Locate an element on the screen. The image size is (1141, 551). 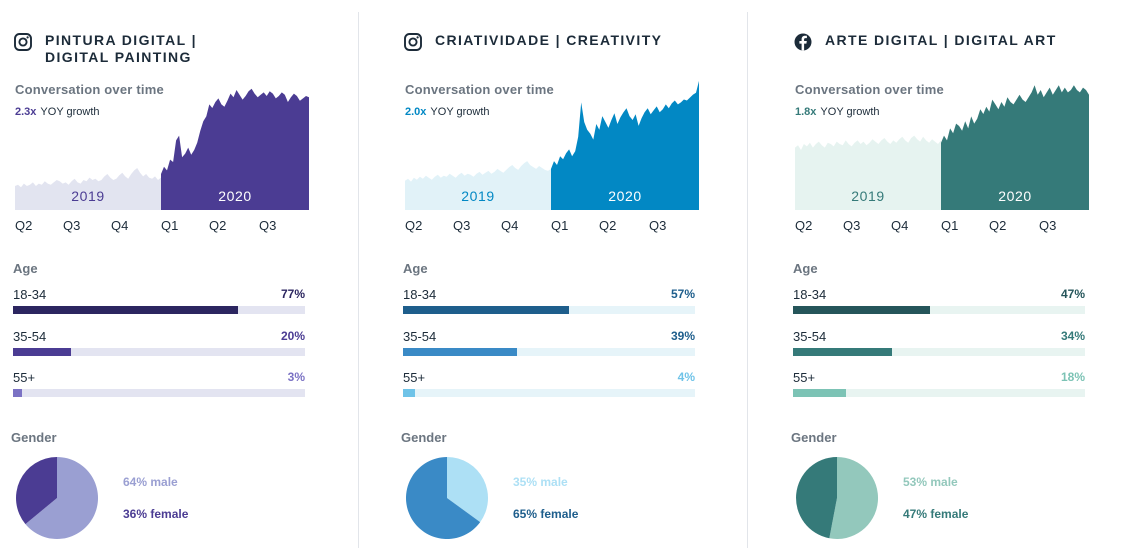
age-percent-label: 39% is located at coordinates (682, 336).